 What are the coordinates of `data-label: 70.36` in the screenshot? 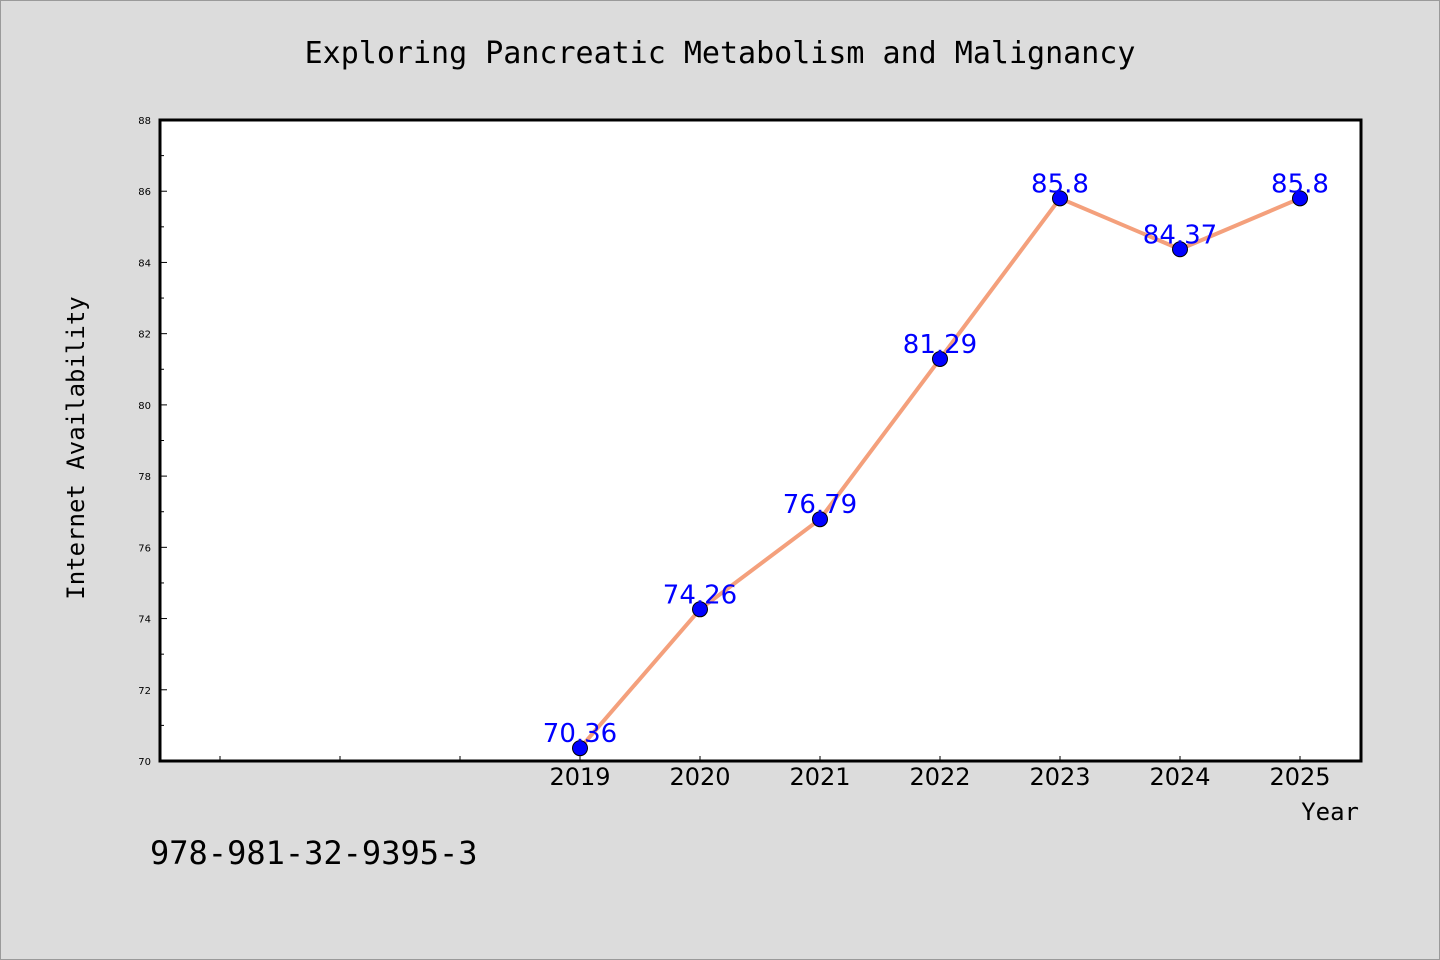 It's located at (580, 734).